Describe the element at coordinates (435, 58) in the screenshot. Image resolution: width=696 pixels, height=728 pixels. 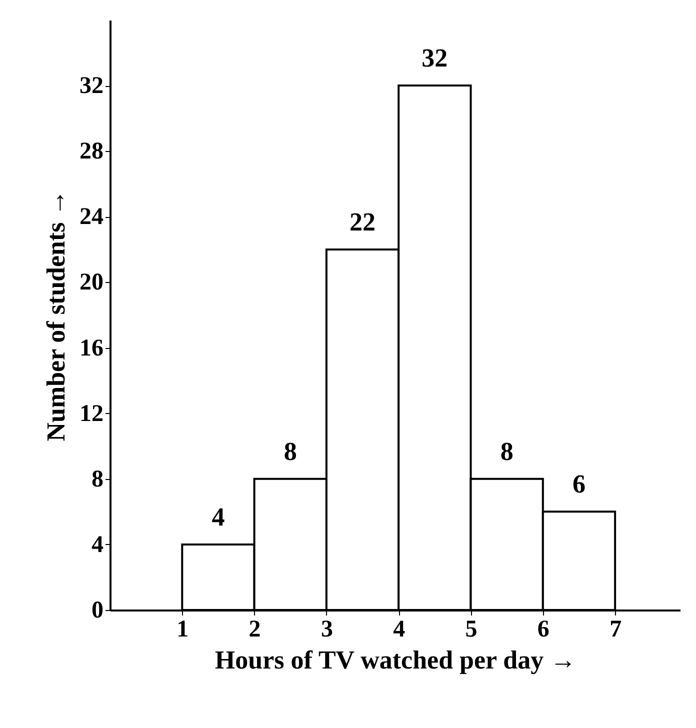
I see `data-label: 32` at that location.